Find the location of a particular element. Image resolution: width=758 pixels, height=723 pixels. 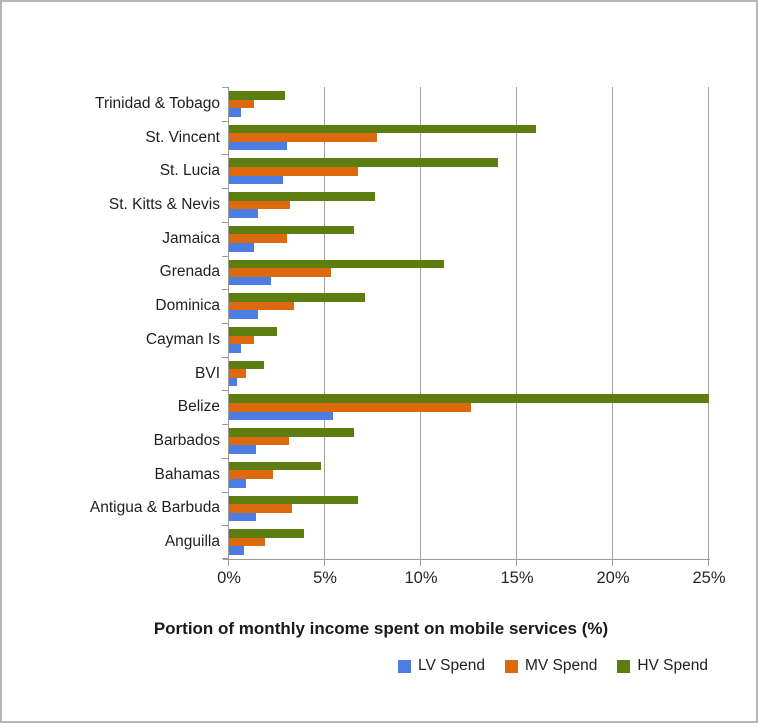

category-label-3: St. Kitts & Nevis is located at coordinates (164, 204).